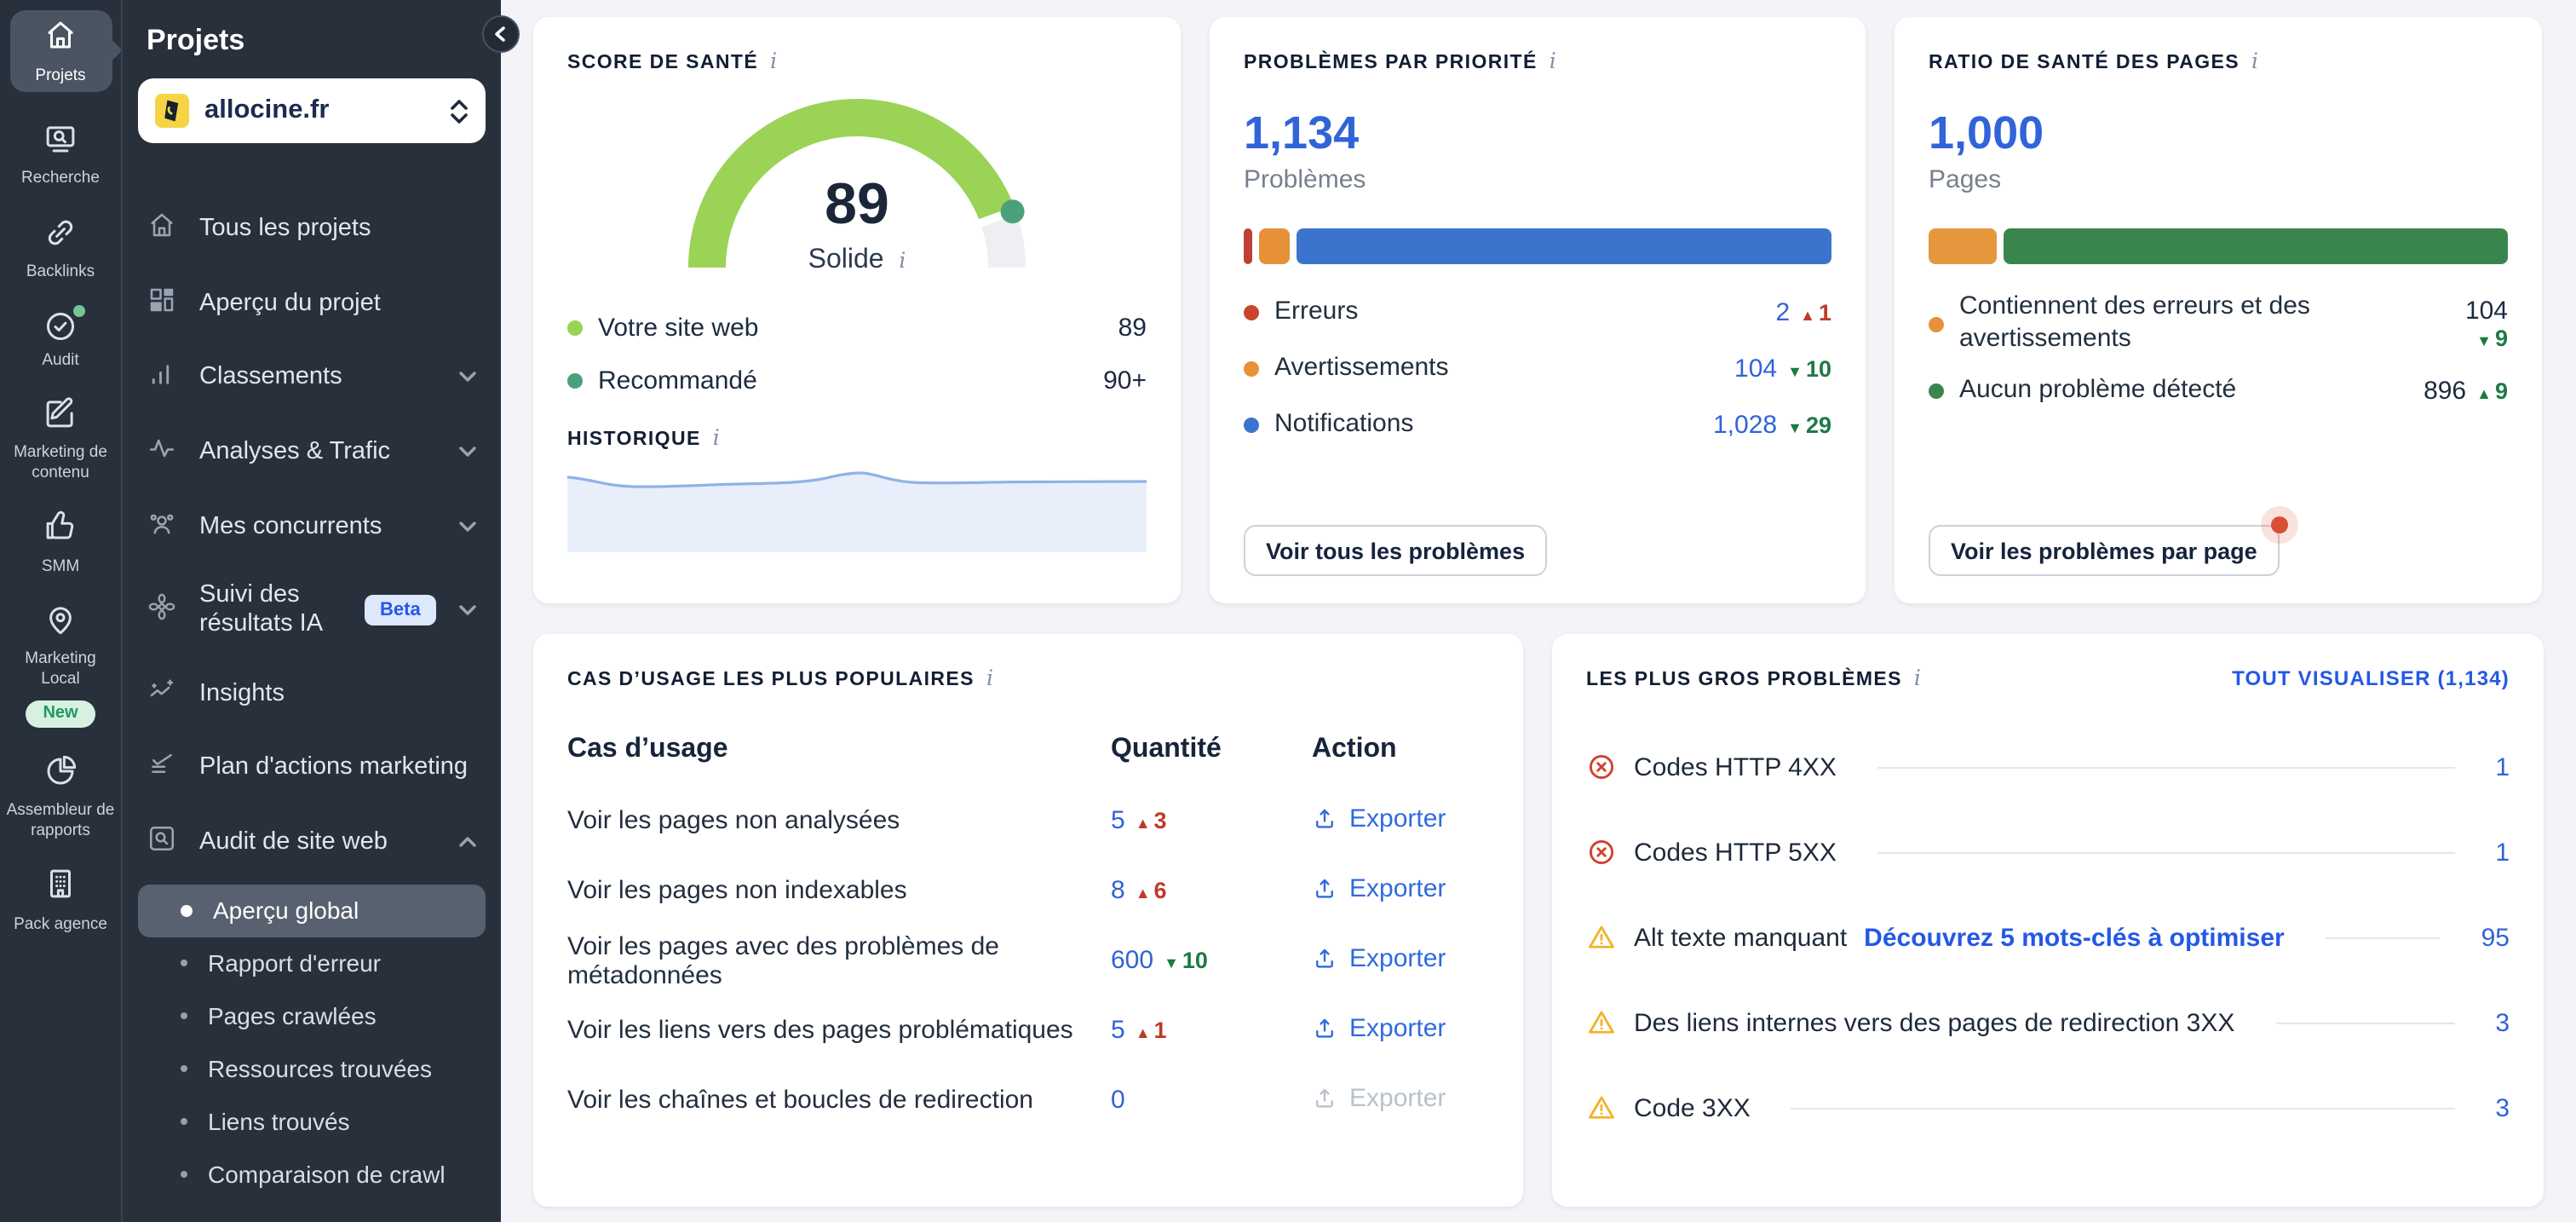  Describe the element at coordinates (1391, 63) in the screenshot. I see `card-title: PROBLÈMES PAR PRIORITÉ` at that location.